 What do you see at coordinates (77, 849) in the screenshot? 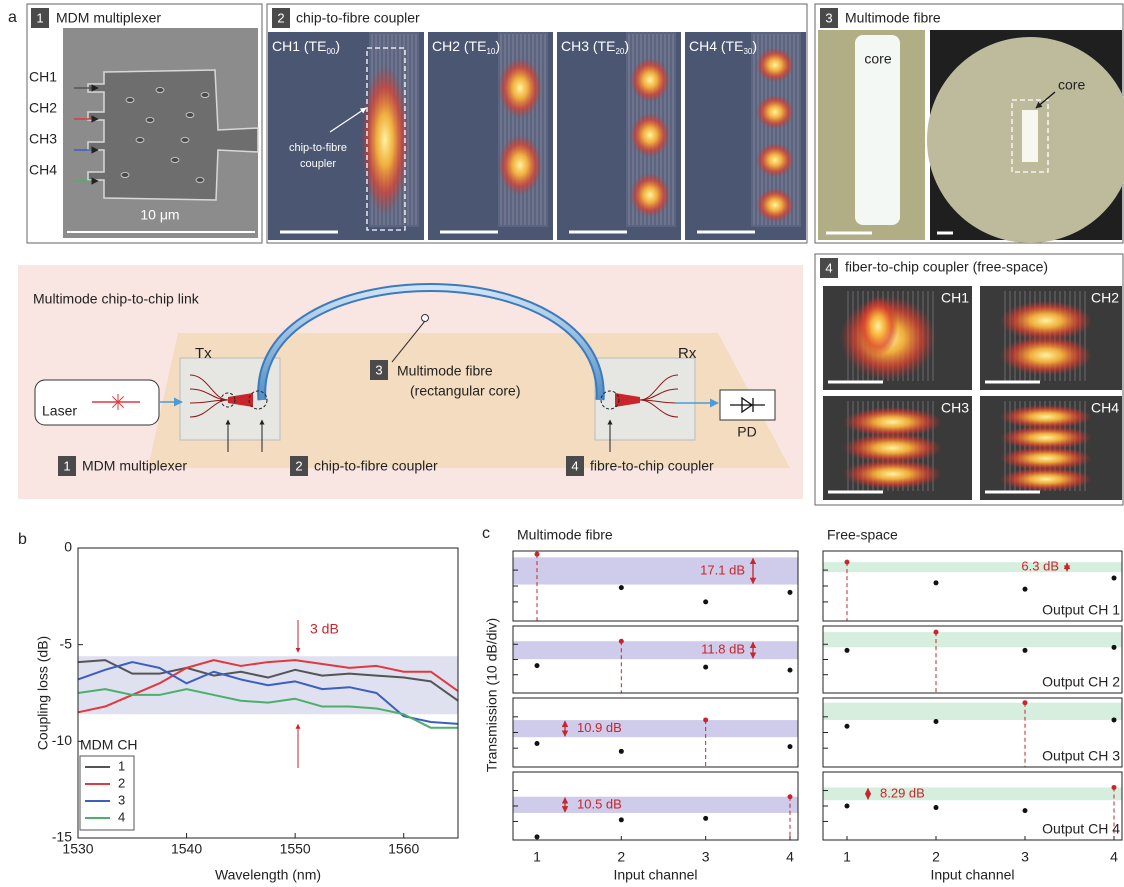
I see `x-tick-label: 1530` at bounding box center [77, 849].